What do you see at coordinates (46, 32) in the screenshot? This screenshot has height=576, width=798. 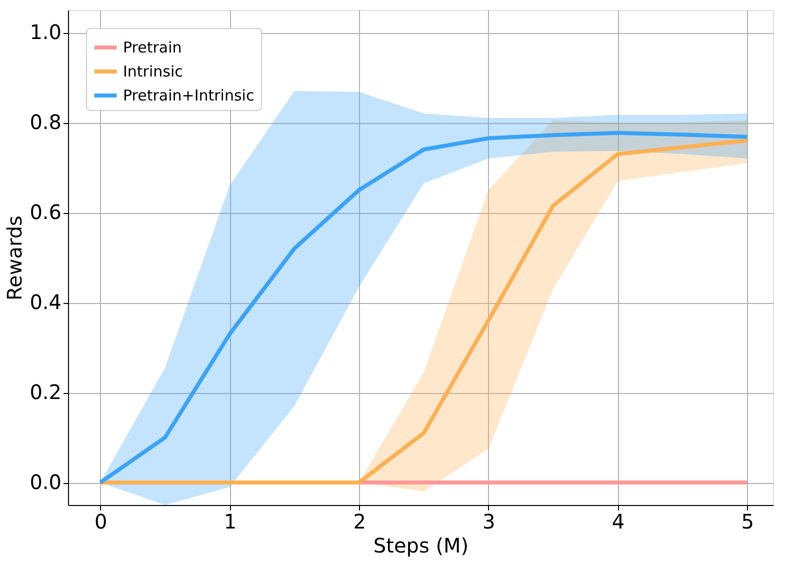 I see `y-tick-label: 1.0` at bounding box center [46, 32].